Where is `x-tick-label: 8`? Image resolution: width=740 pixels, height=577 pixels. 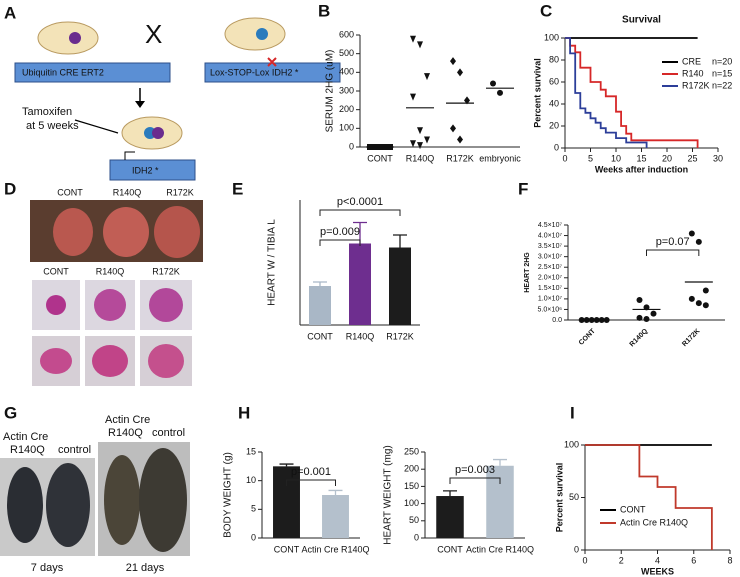
x-tick-label: 8 is located at coordinates (729, 560).